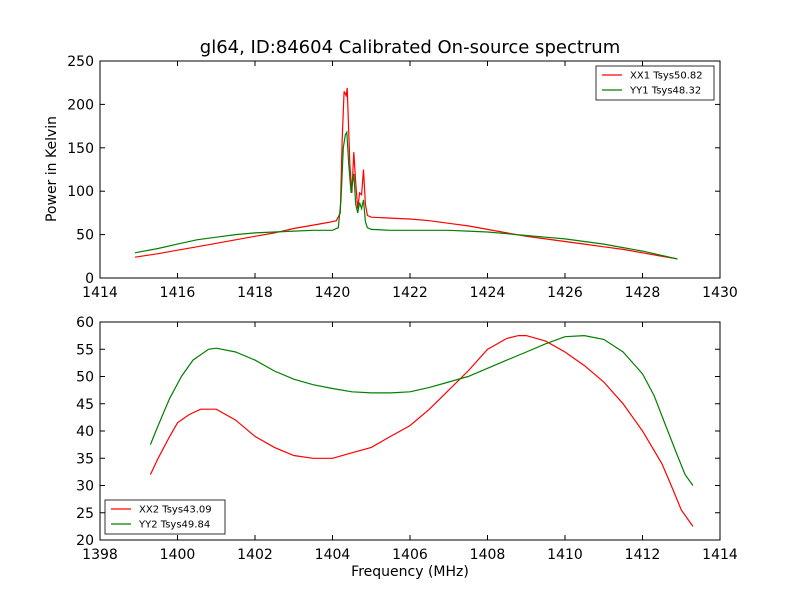 The width and height of the screenshot is (800, 600). I want to click on top-legend-box, so click(655, 83).